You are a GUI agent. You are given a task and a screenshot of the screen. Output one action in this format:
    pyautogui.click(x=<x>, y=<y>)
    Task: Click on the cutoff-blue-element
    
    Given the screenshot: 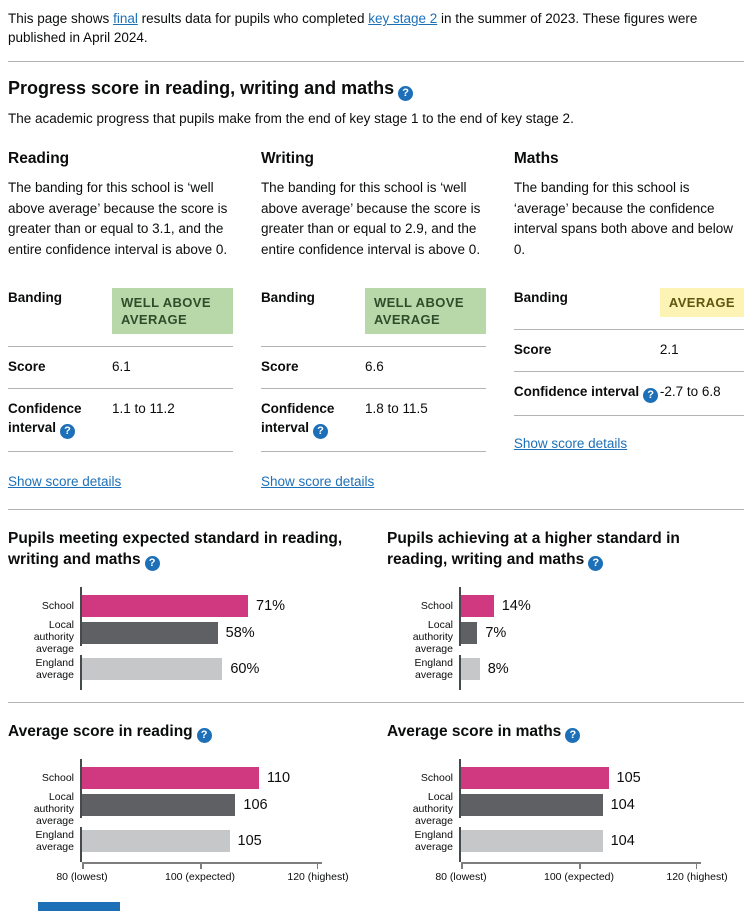 What is the action you would take?
    pyautogui.click(x=79, y=906)
    